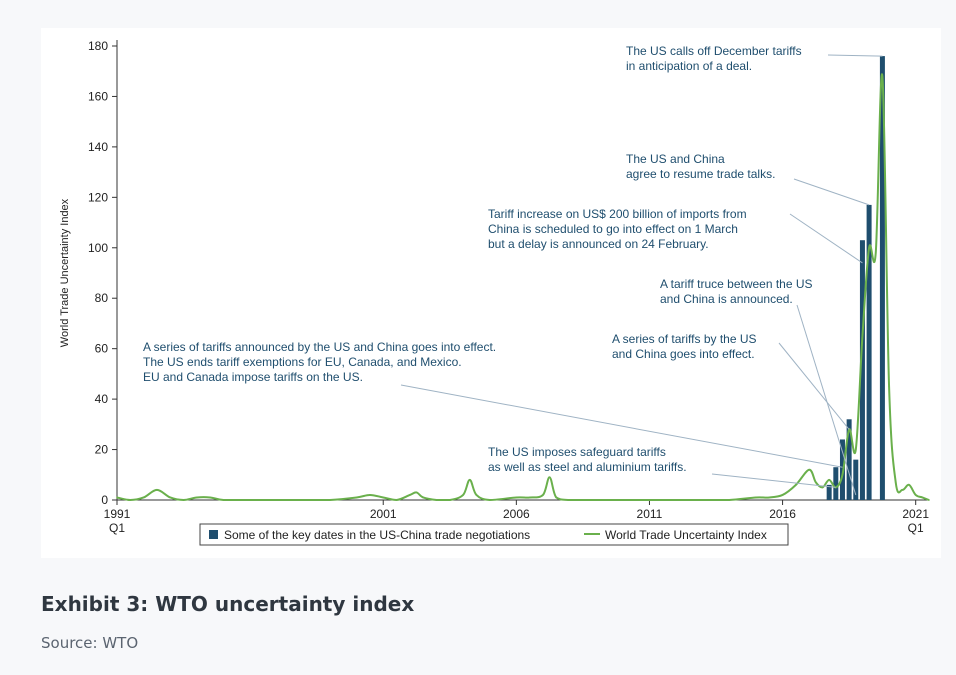 The width and height of the screenshot is (956, 675). What do you see at coordinates (577, 452) in the screenshot?
I see `annotation-text: The US imposes safeguard tariffs` at bounding box center [577, 452].